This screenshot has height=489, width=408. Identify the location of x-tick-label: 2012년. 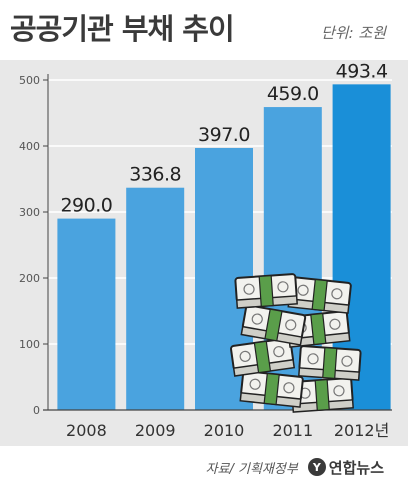
(361, 430).